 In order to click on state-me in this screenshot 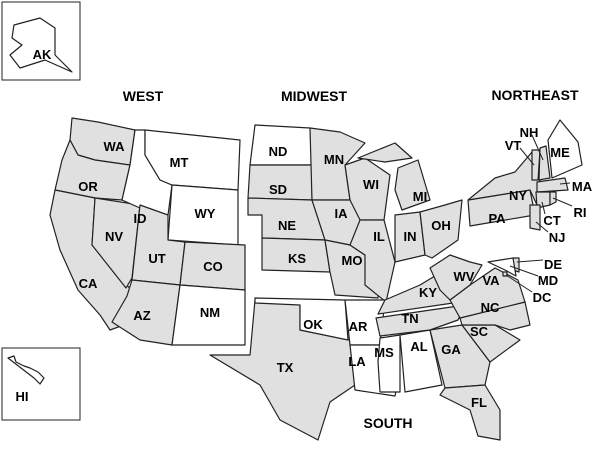, I will do `click(565, 149)`.